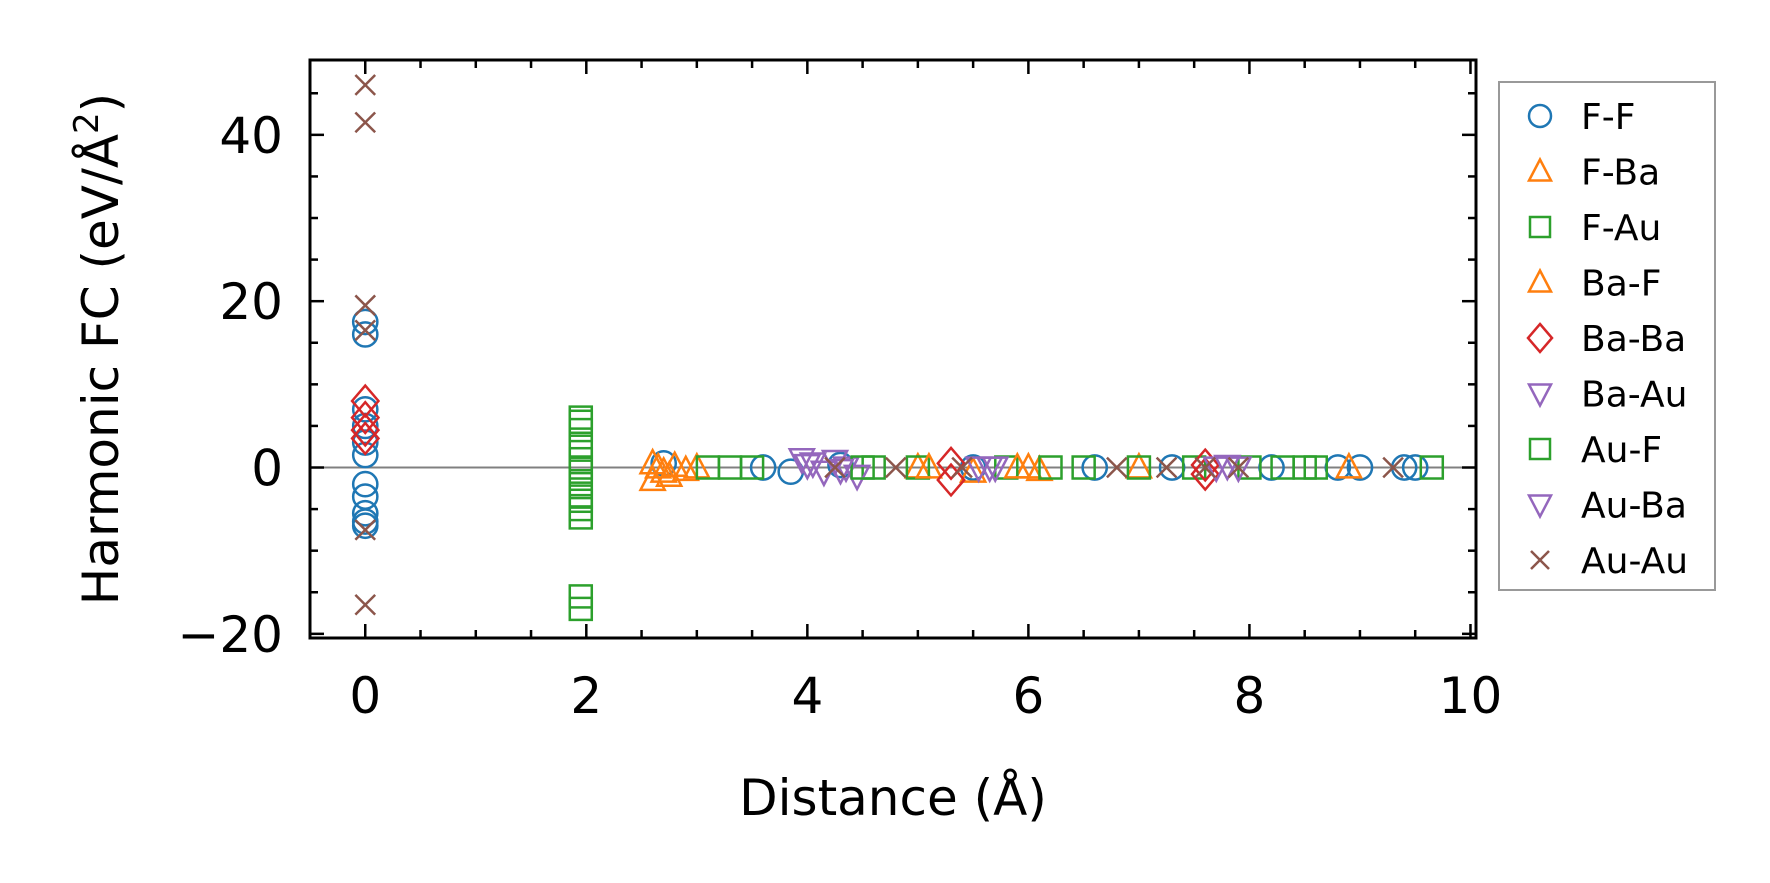  Describe the element at coordinates (1621, 228) in the screenshot. I see `legend-label: F-Au` at that location.